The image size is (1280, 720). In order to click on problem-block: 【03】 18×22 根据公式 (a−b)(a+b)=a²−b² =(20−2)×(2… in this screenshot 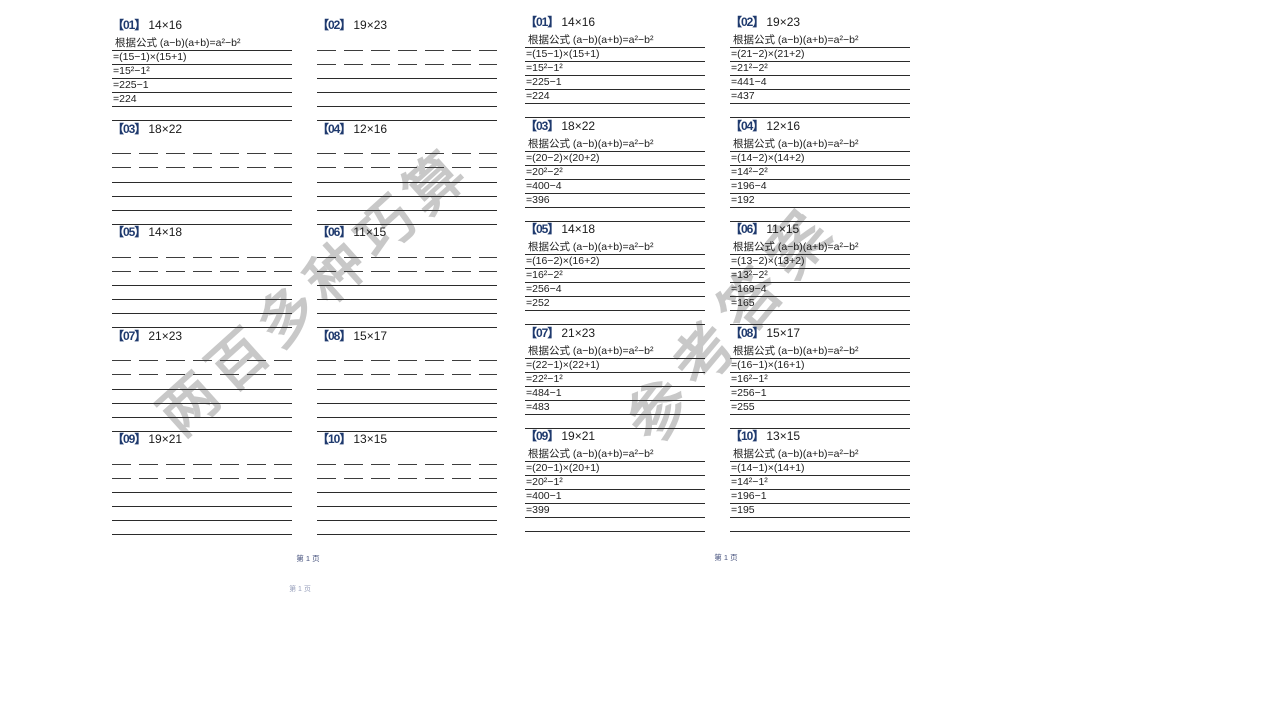, I will do `click(615, 171)`.